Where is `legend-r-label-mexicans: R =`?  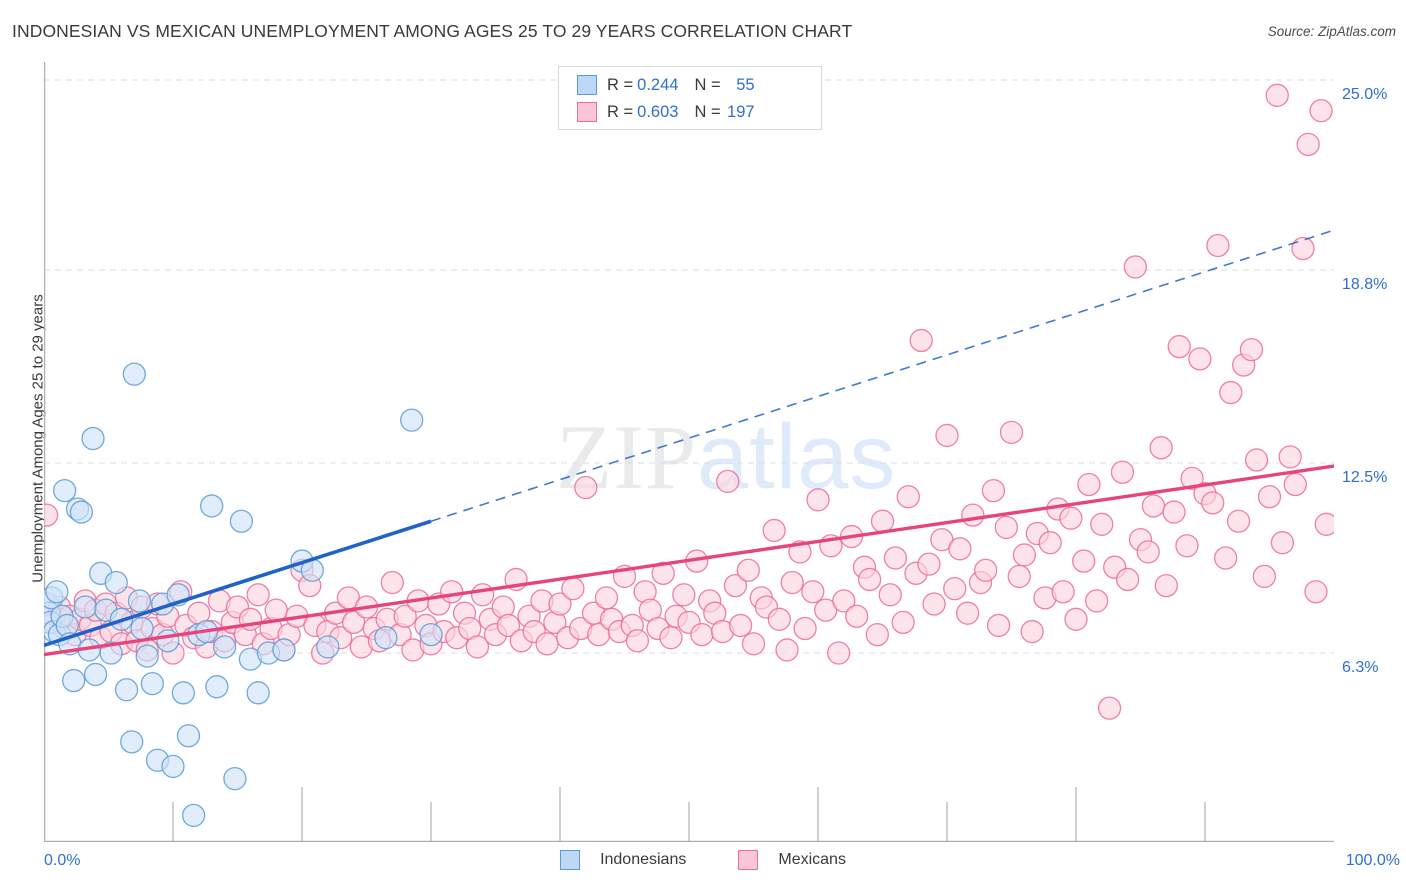
legend-r-label-mexicans: R = is located at coordinates (620, 111).